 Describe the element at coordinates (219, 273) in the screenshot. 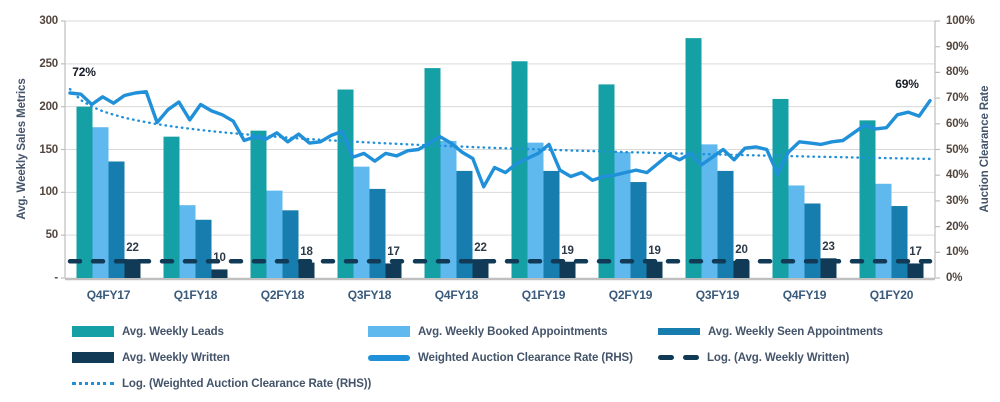

I see `bar-avg-weekly-written-q1fy18` at that location.